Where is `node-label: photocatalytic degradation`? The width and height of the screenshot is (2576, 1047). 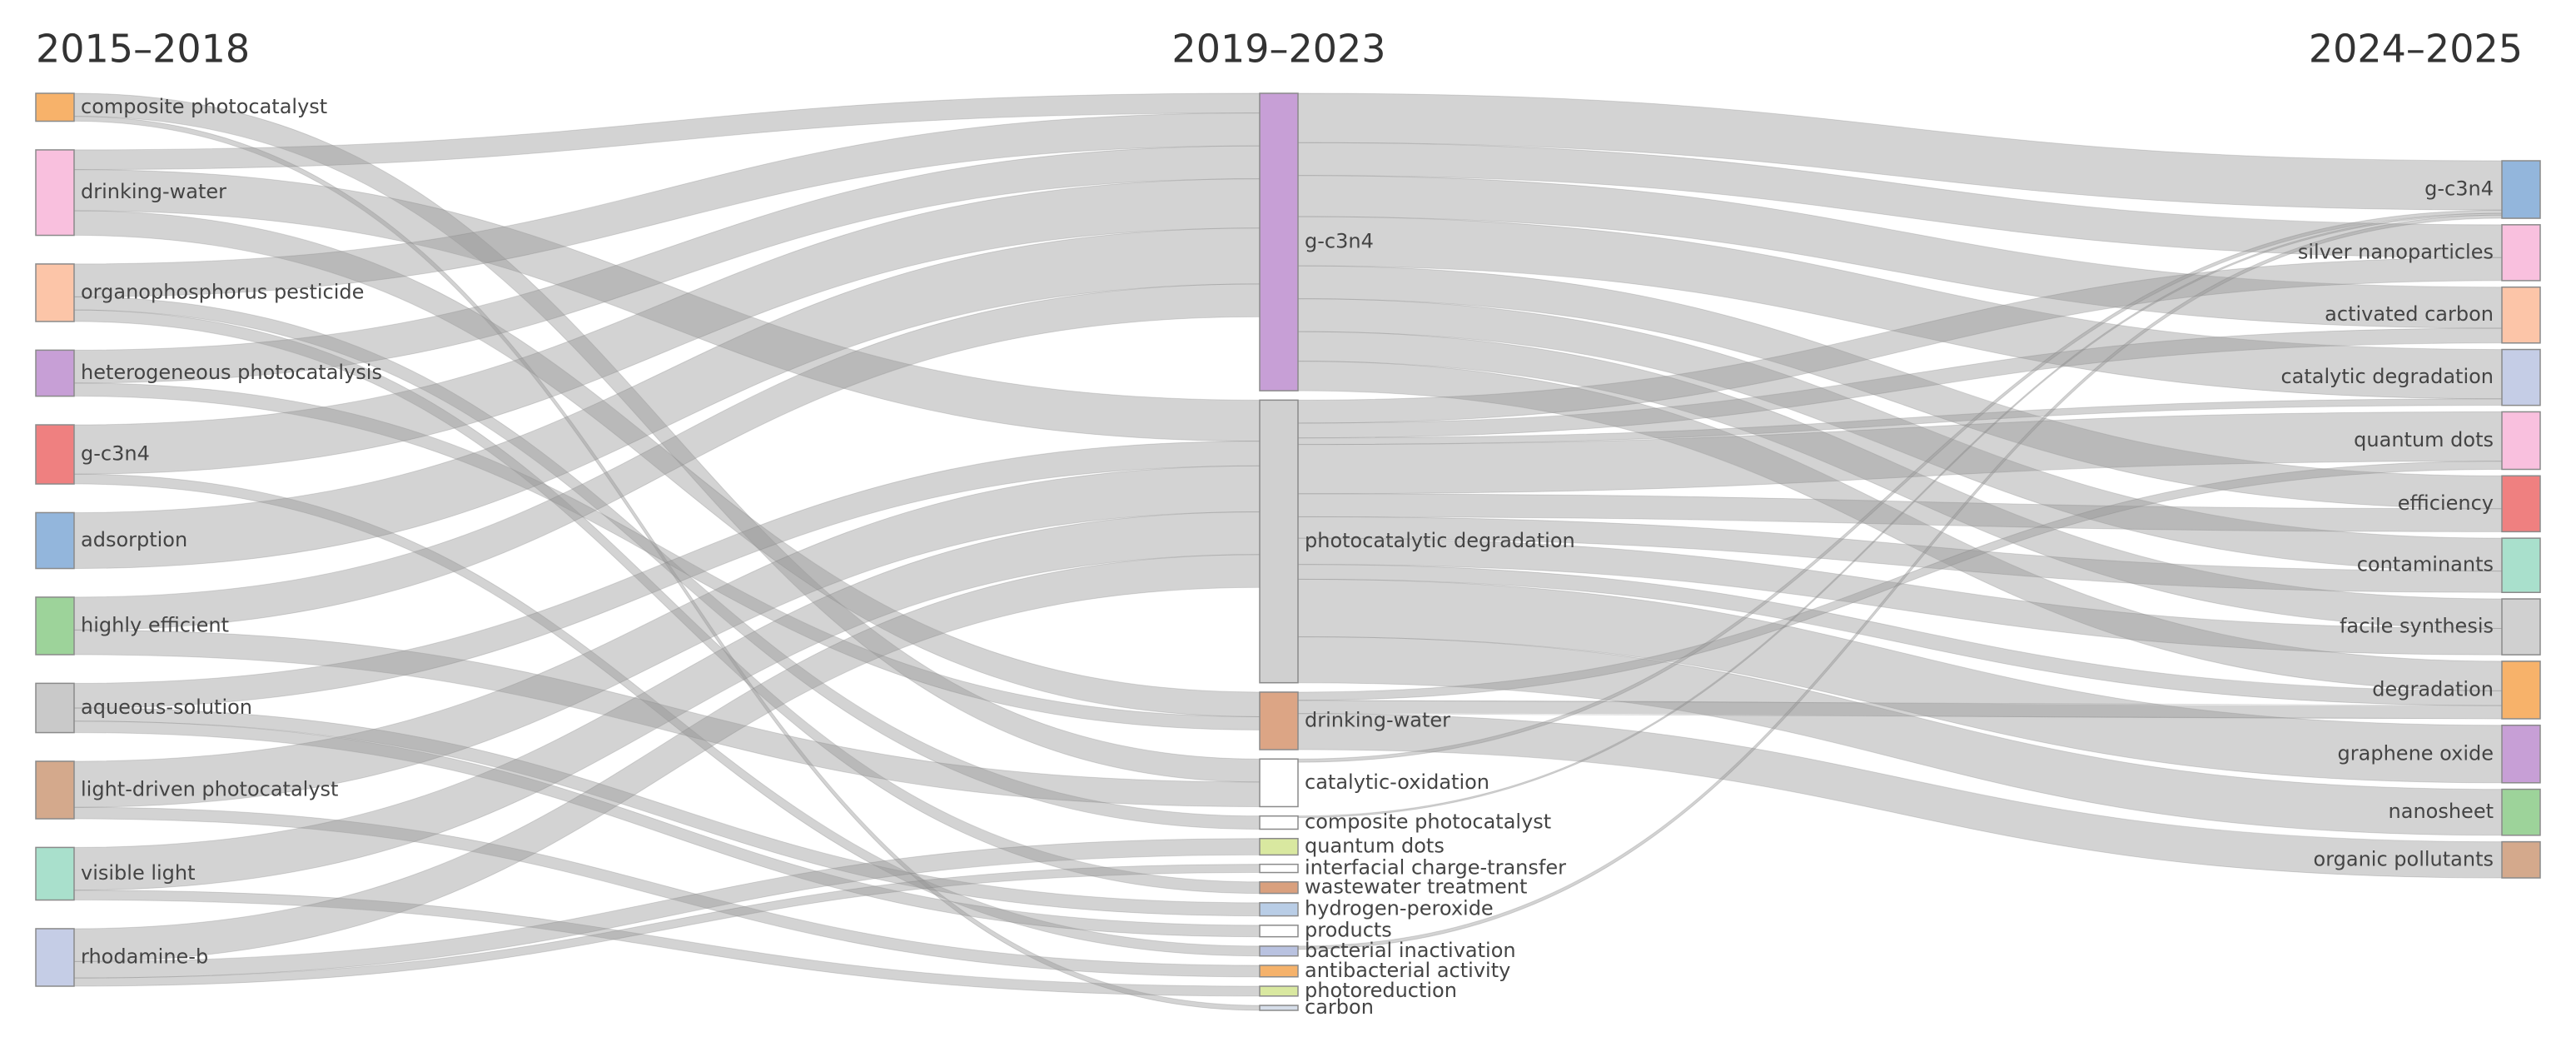
node-label: photocatalytic degradation is located at coordinates (1440, 540).